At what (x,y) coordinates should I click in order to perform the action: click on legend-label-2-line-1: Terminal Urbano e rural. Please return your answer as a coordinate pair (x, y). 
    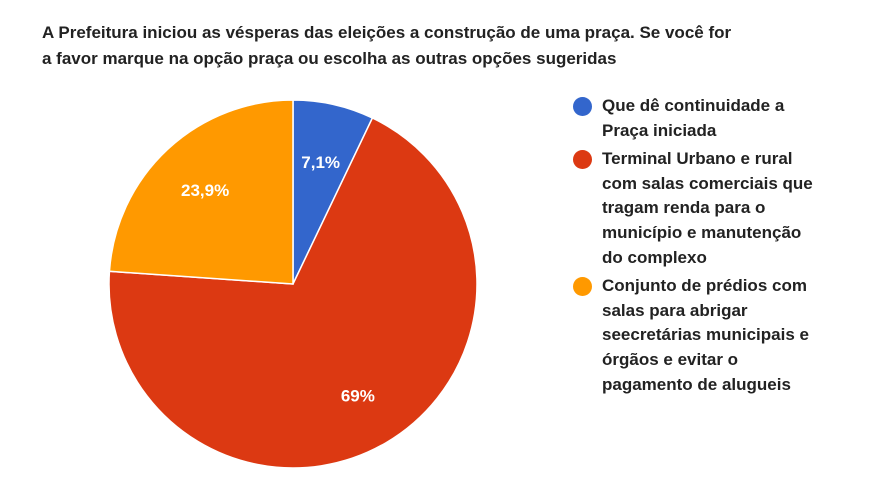
    Looking at the image, I should click on (697, 159).